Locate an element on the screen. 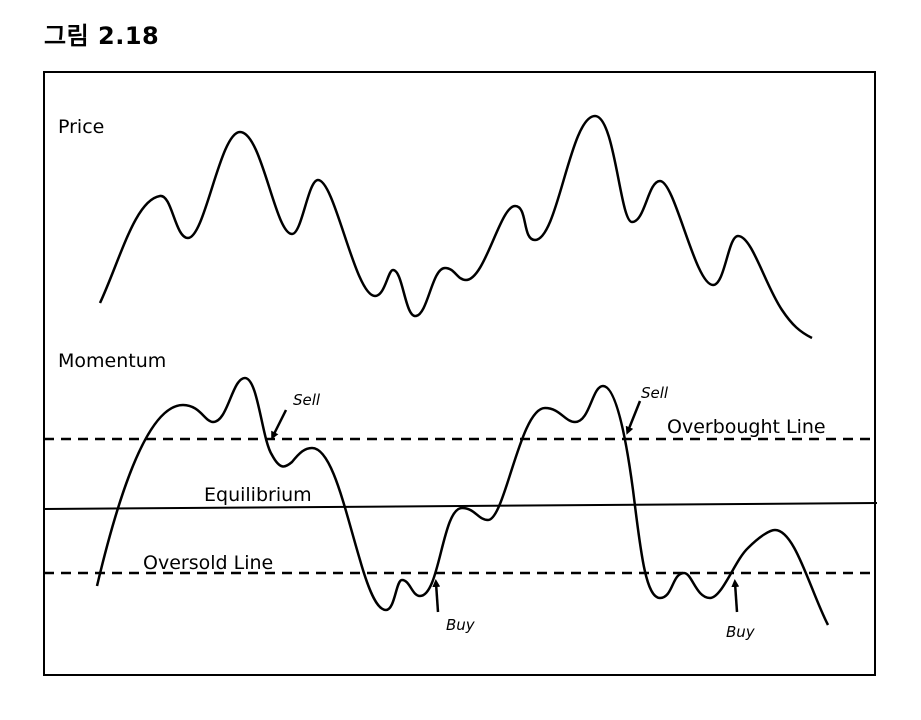  sell-label-1: Sell is located at coordinates (307, 400).